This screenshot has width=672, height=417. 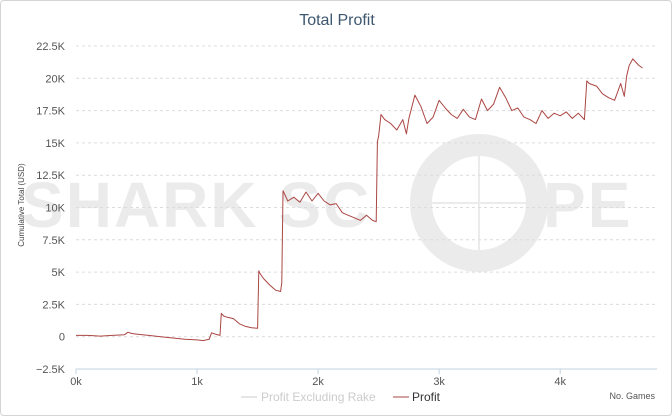 I want to click on y-tick-label: 12.5K, so click(x=50, y=176).